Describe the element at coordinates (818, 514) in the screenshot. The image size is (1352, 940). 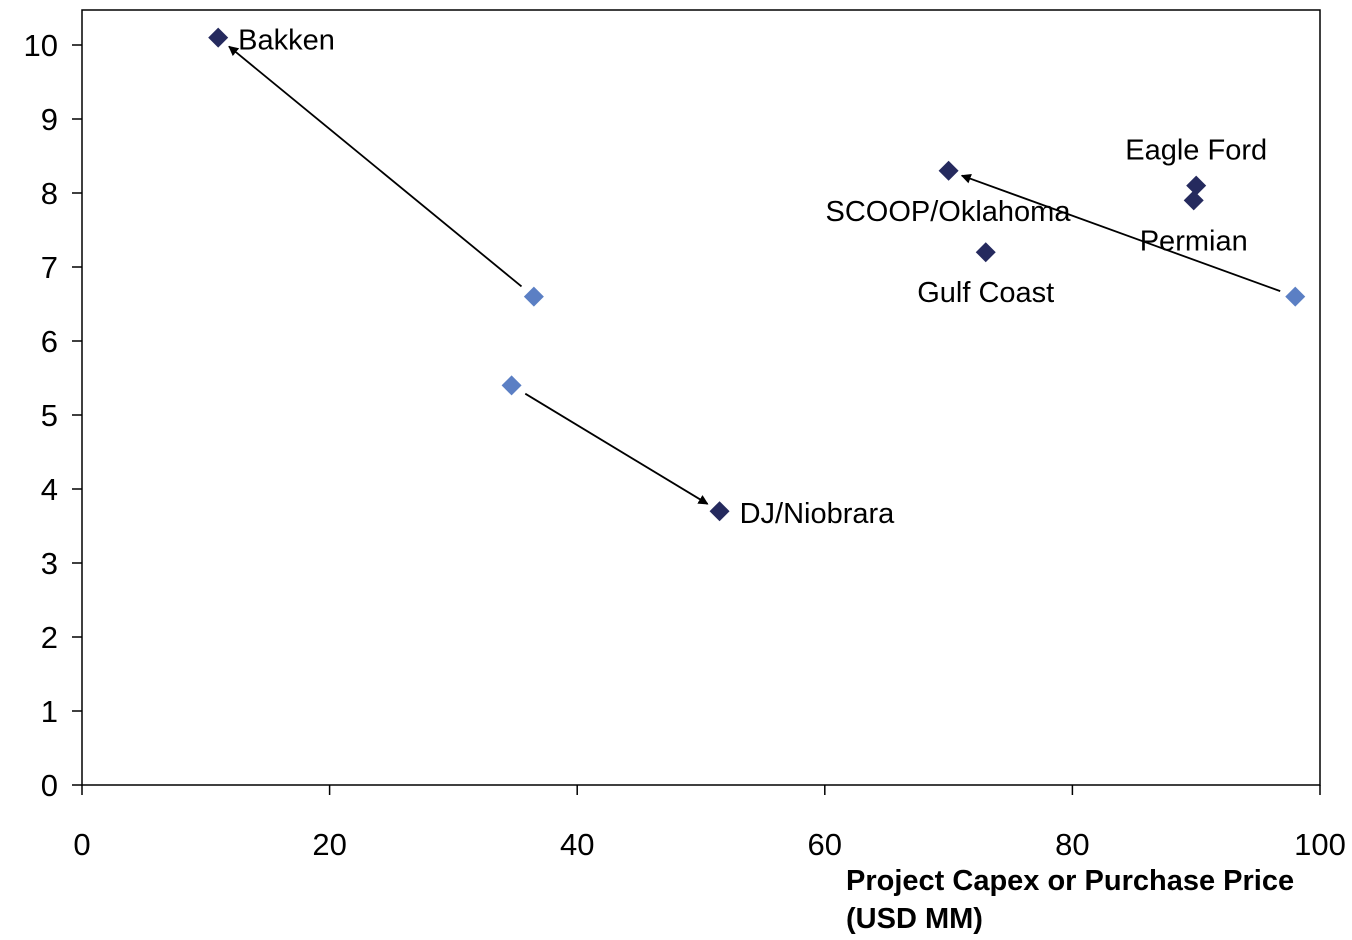
I see `point-label: DJ/Niobrara` at that location.